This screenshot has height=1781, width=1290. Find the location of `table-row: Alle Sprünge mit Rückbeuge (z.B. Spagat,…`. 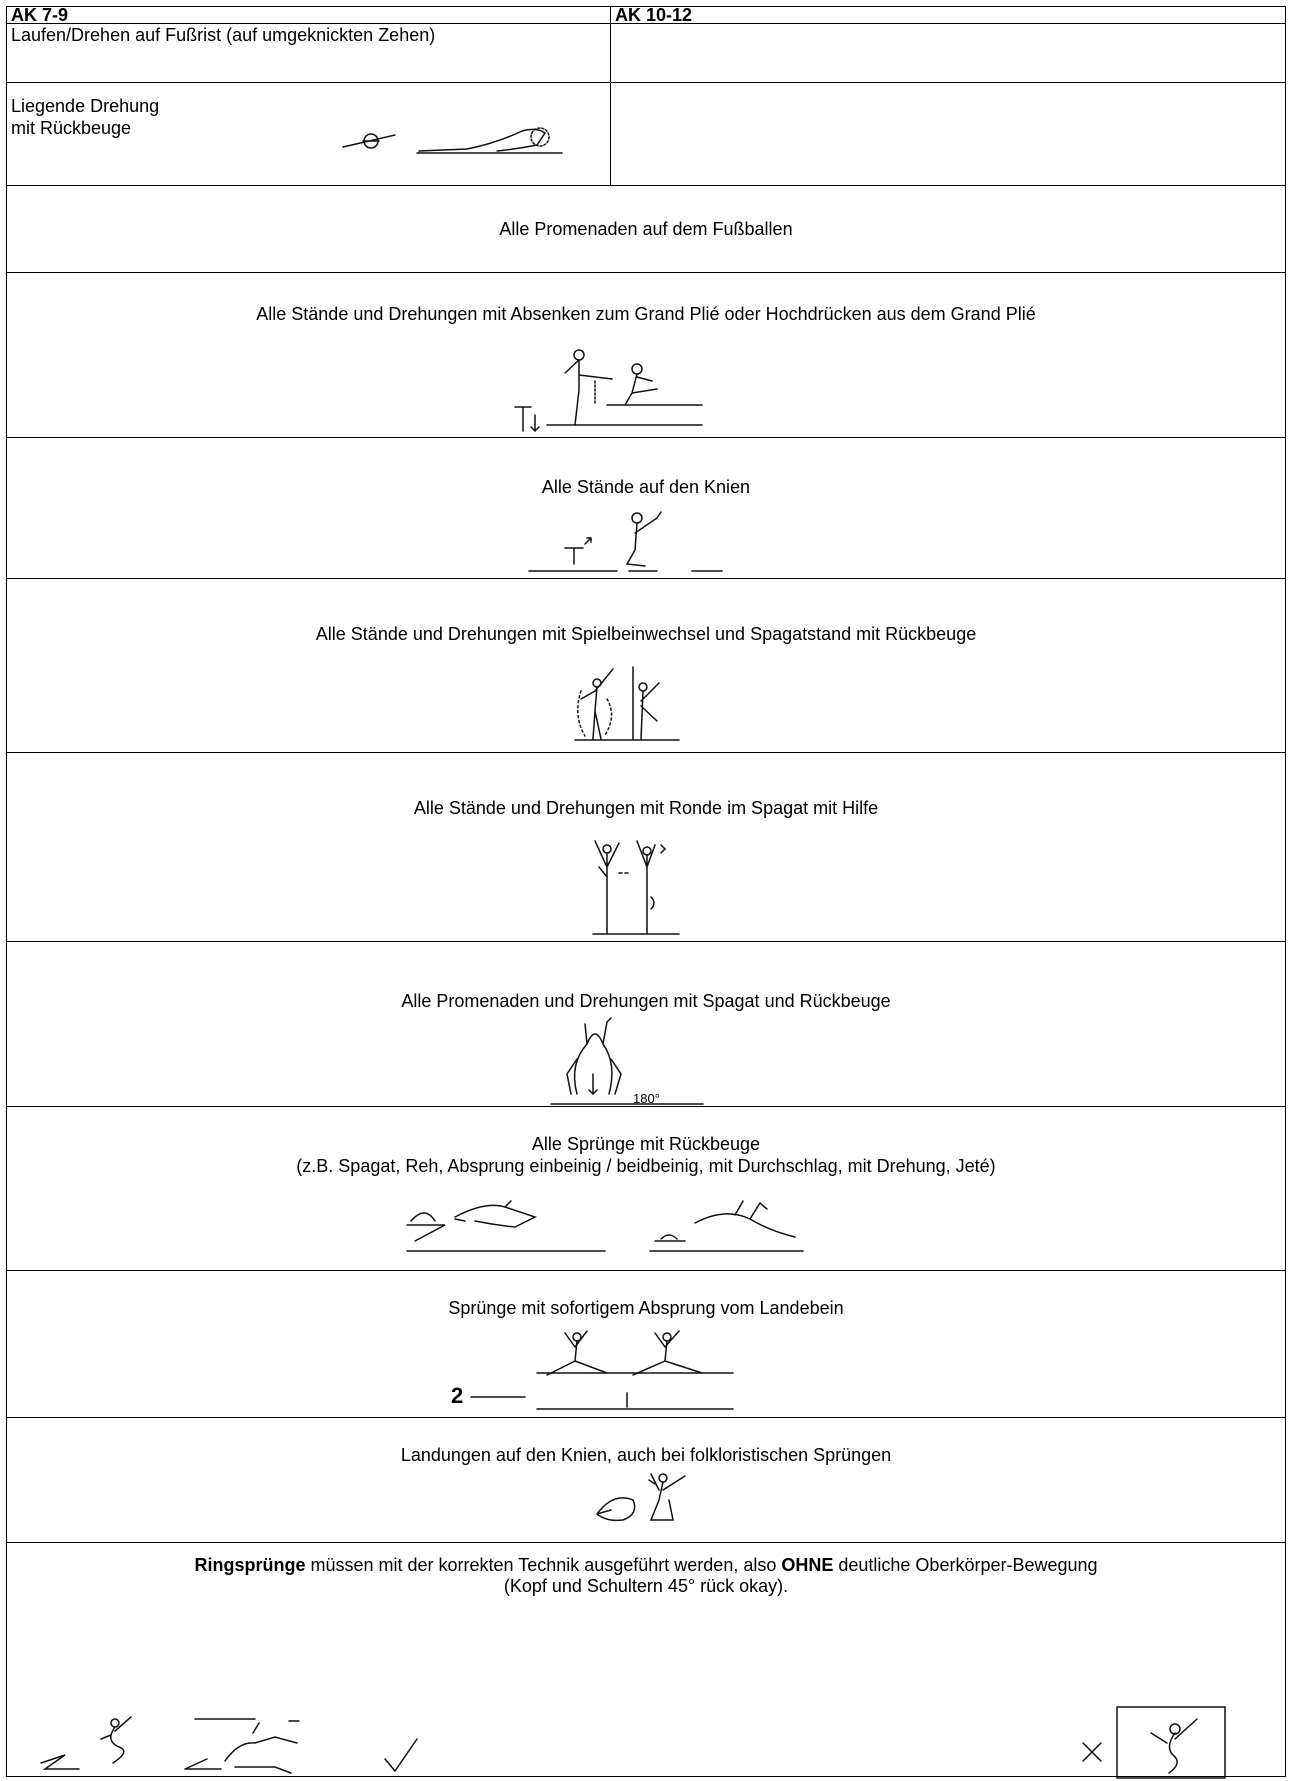

table-row: Alle Sprünge mit Rückbeuge (z.B. Spagat,… is located at coordinates (646, 1189).